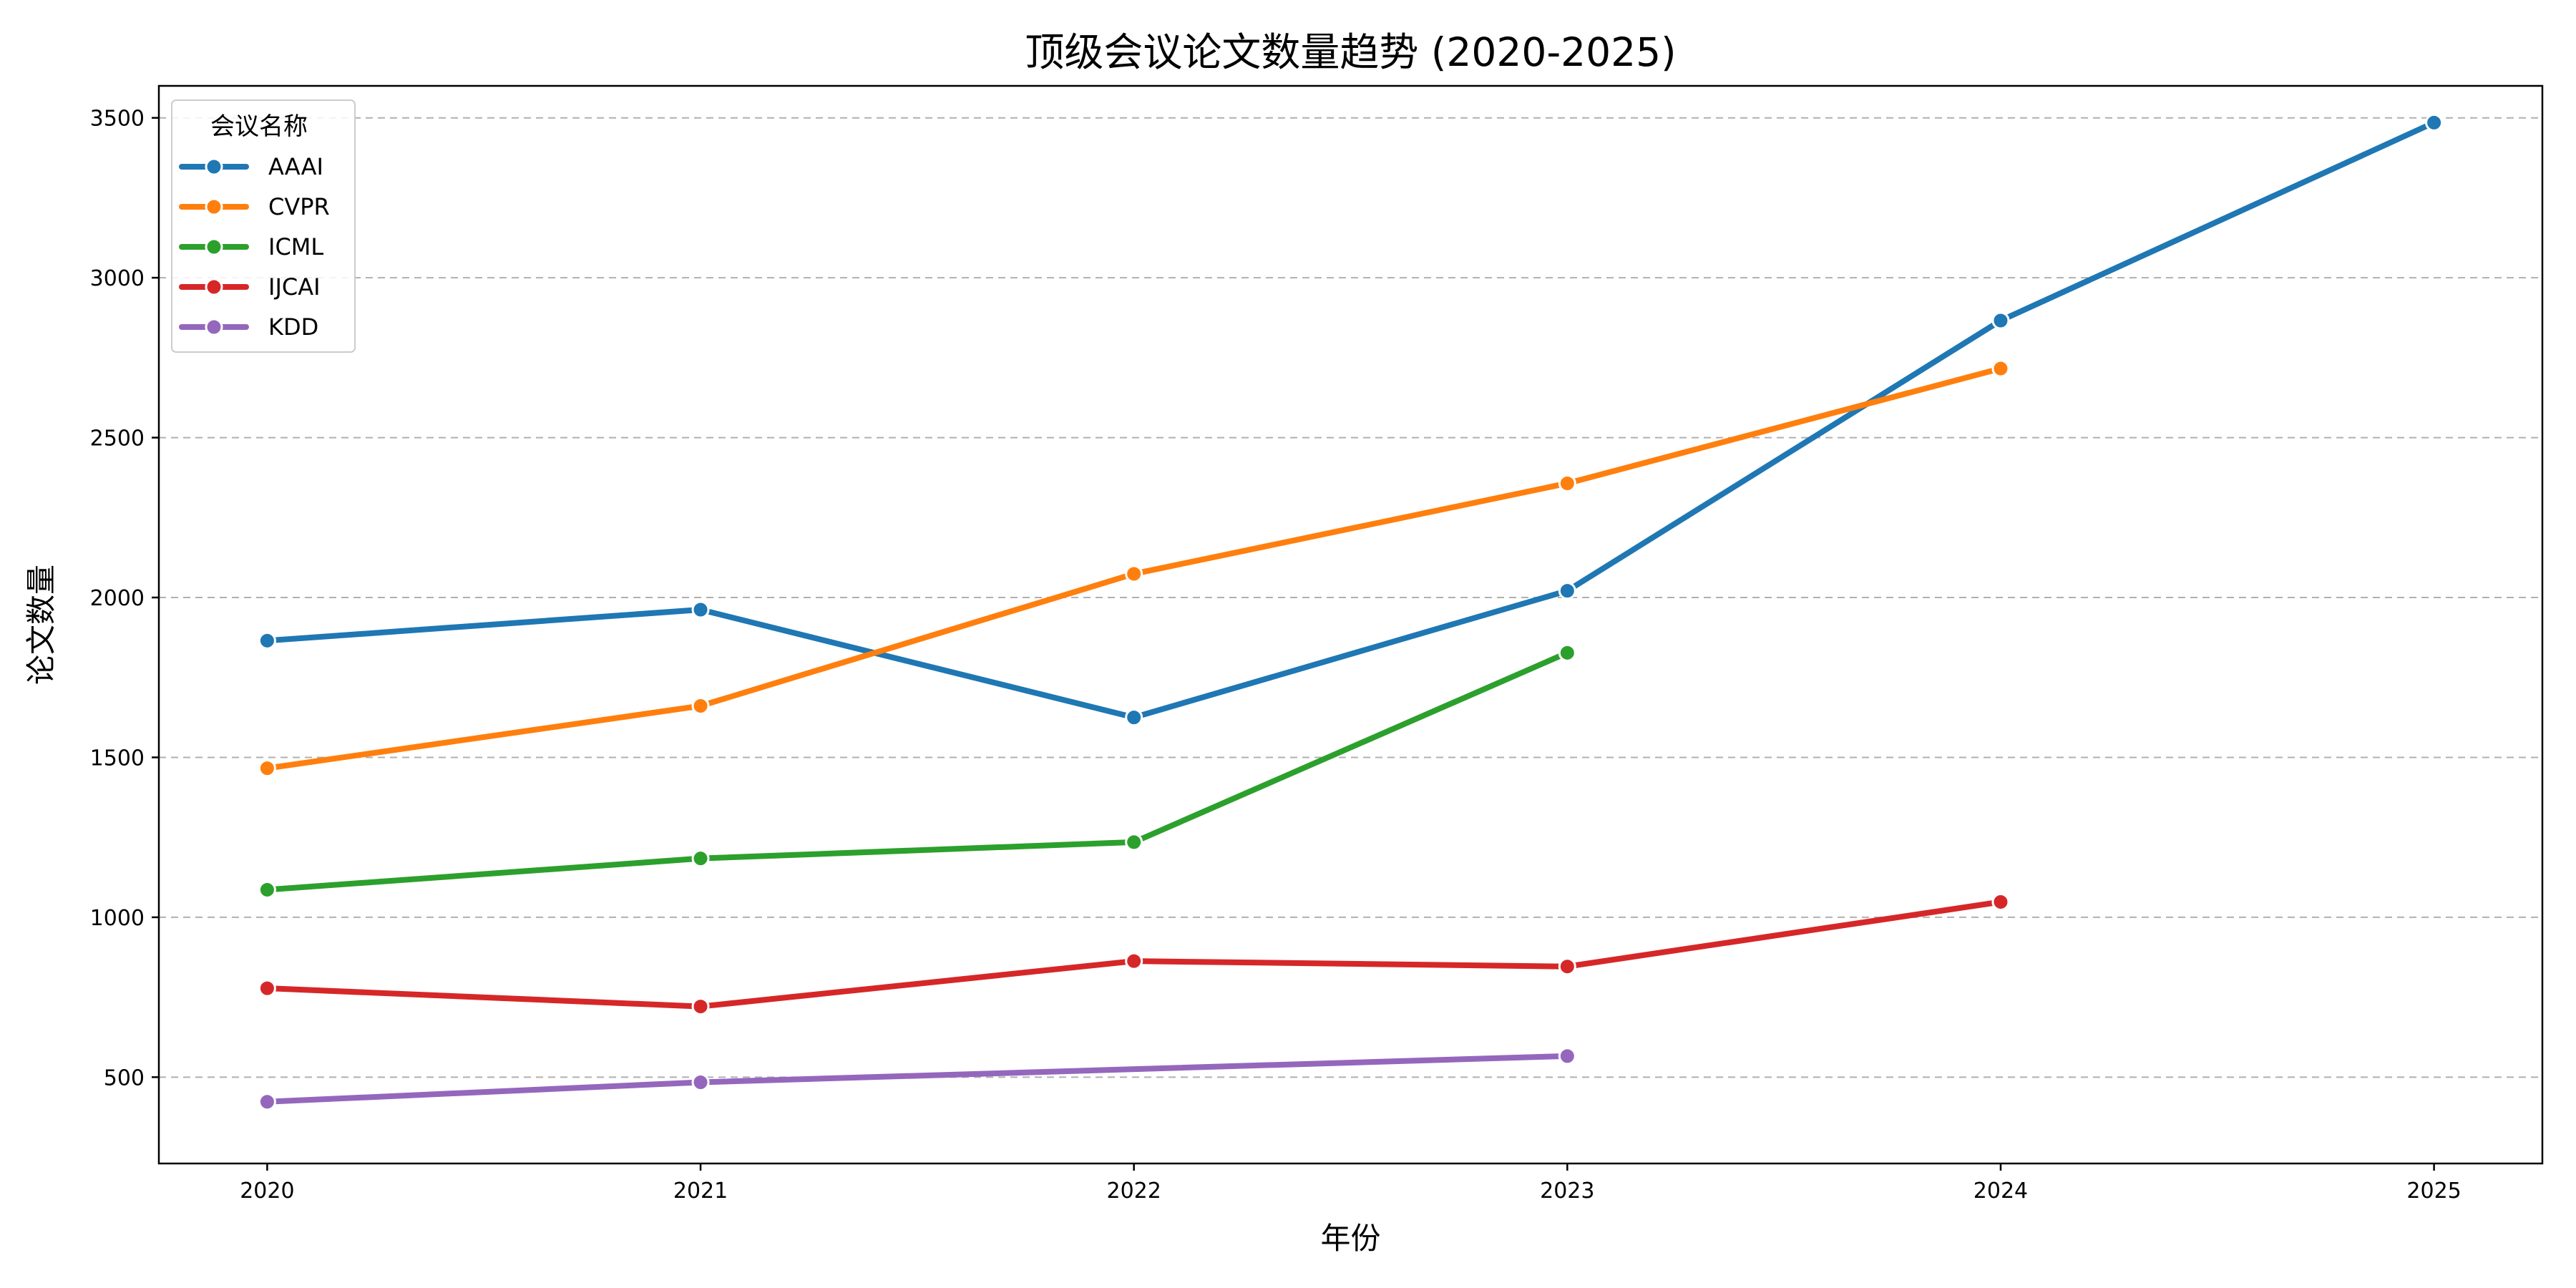 The image size is (2576, 1288). Describe the element at coordinates (117, 758) in the screenshot. I see `y-tick-label-1500: 1500` at that location.